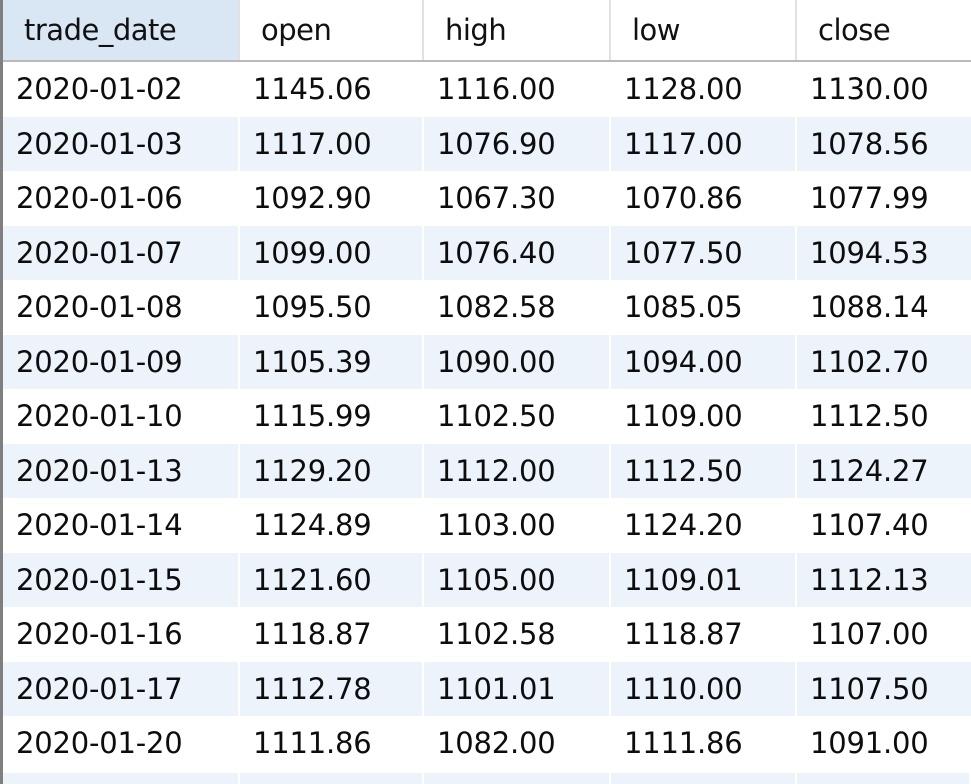 This screenshot has height=784, width=971. I want to click on cell-high: 1105.00, so click(517, 579).